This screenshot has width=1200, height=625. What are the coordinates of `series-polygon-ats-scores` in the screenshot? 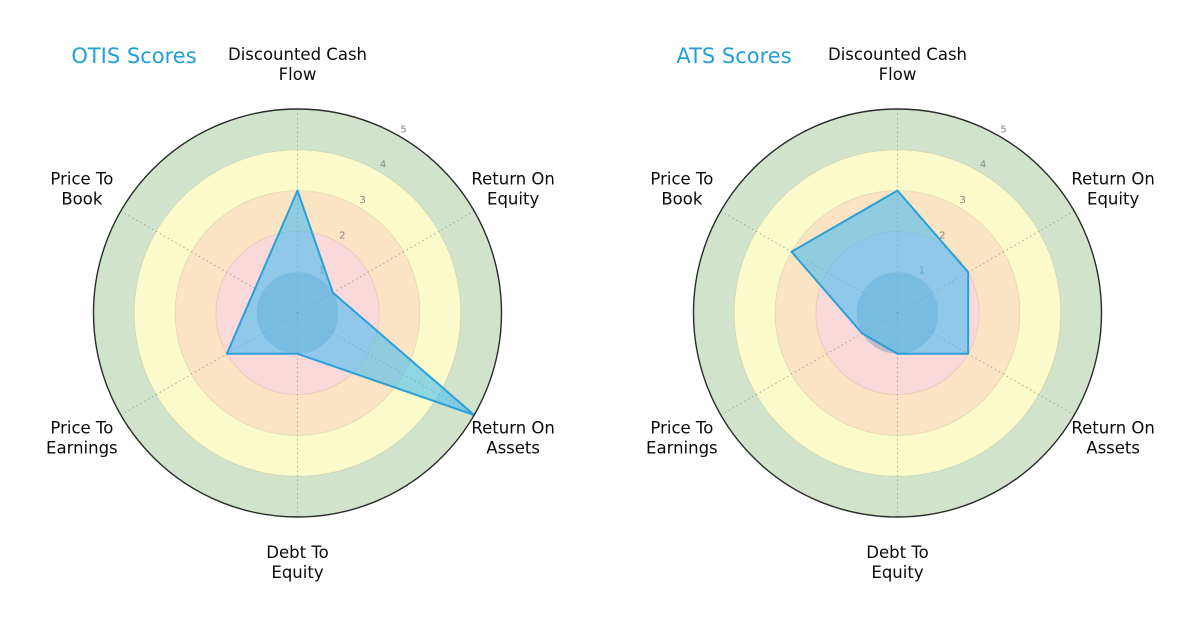 It's located at (880, 272).